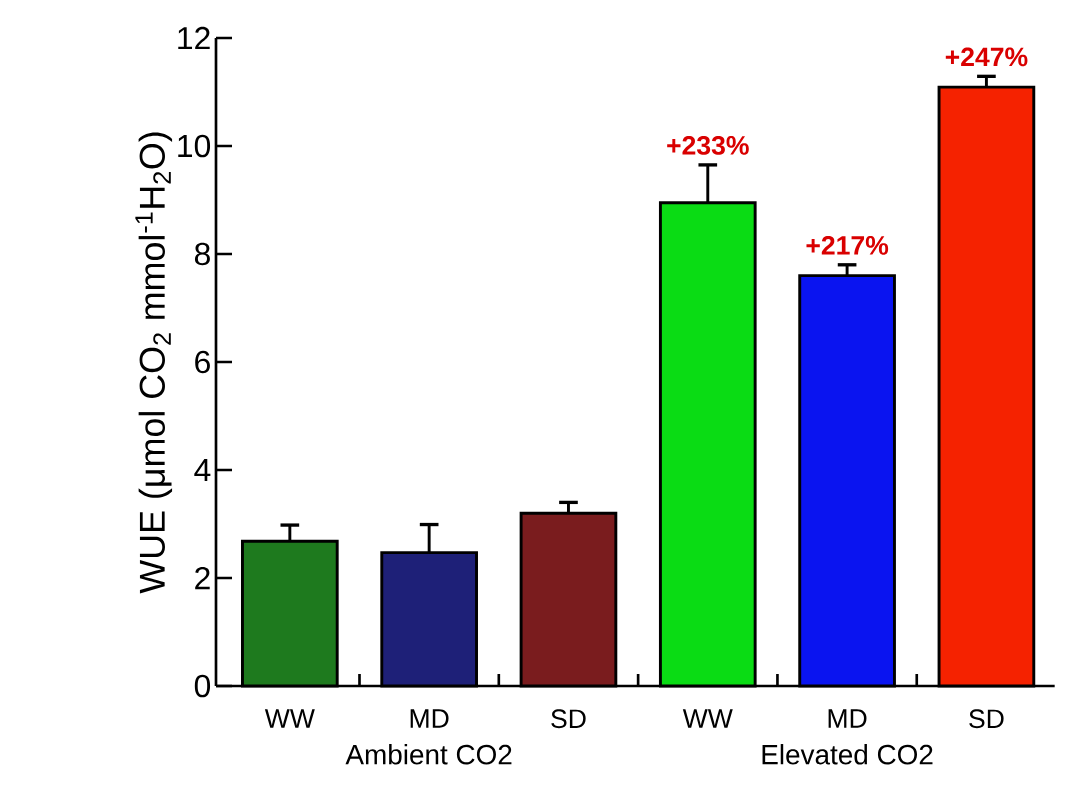 Image resolution: width=1069 pixels, height=798 pixels. What do you see at coordinates (428, 754) in the screenshot?
I see `text: Ambient CO2` at bounding box center [428, 754].